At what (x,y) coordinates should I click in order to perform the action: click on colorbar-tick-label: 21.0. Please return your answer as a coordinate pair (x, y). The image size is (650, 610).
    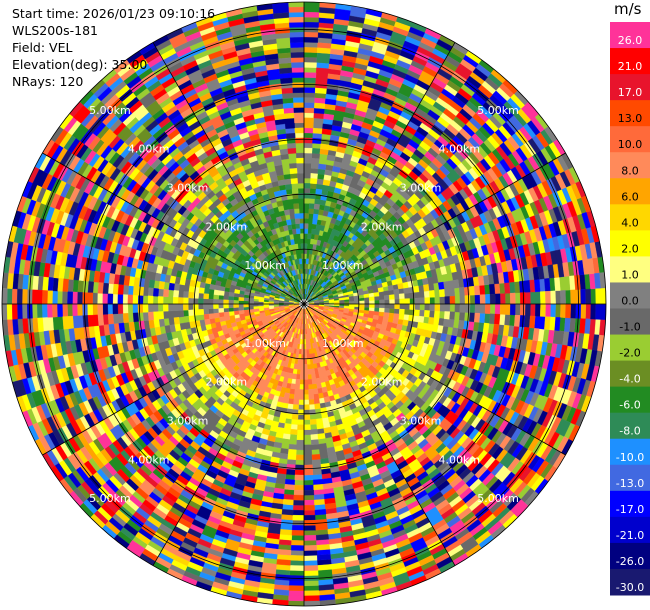
    Looking at the image, I should click on (630, 66).